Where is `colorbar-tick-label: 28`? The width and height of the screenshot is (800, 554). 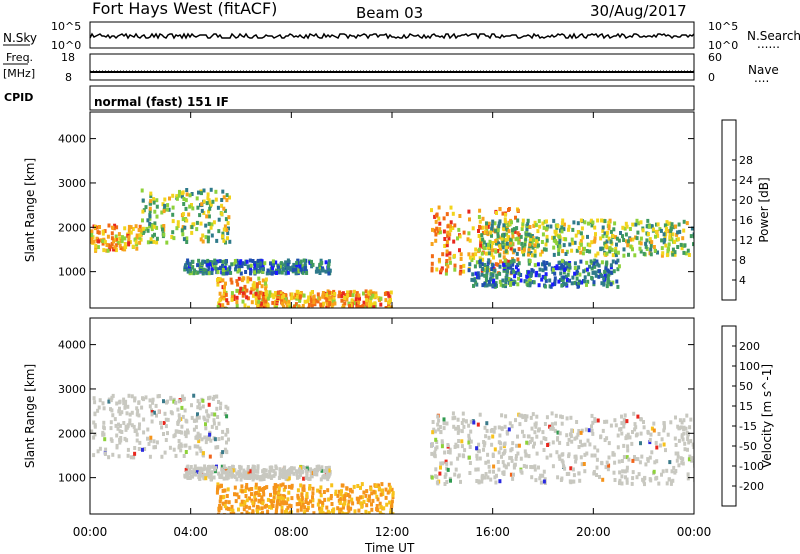 colorbar-tick-label: 28 is located at coordinates (746, 160).